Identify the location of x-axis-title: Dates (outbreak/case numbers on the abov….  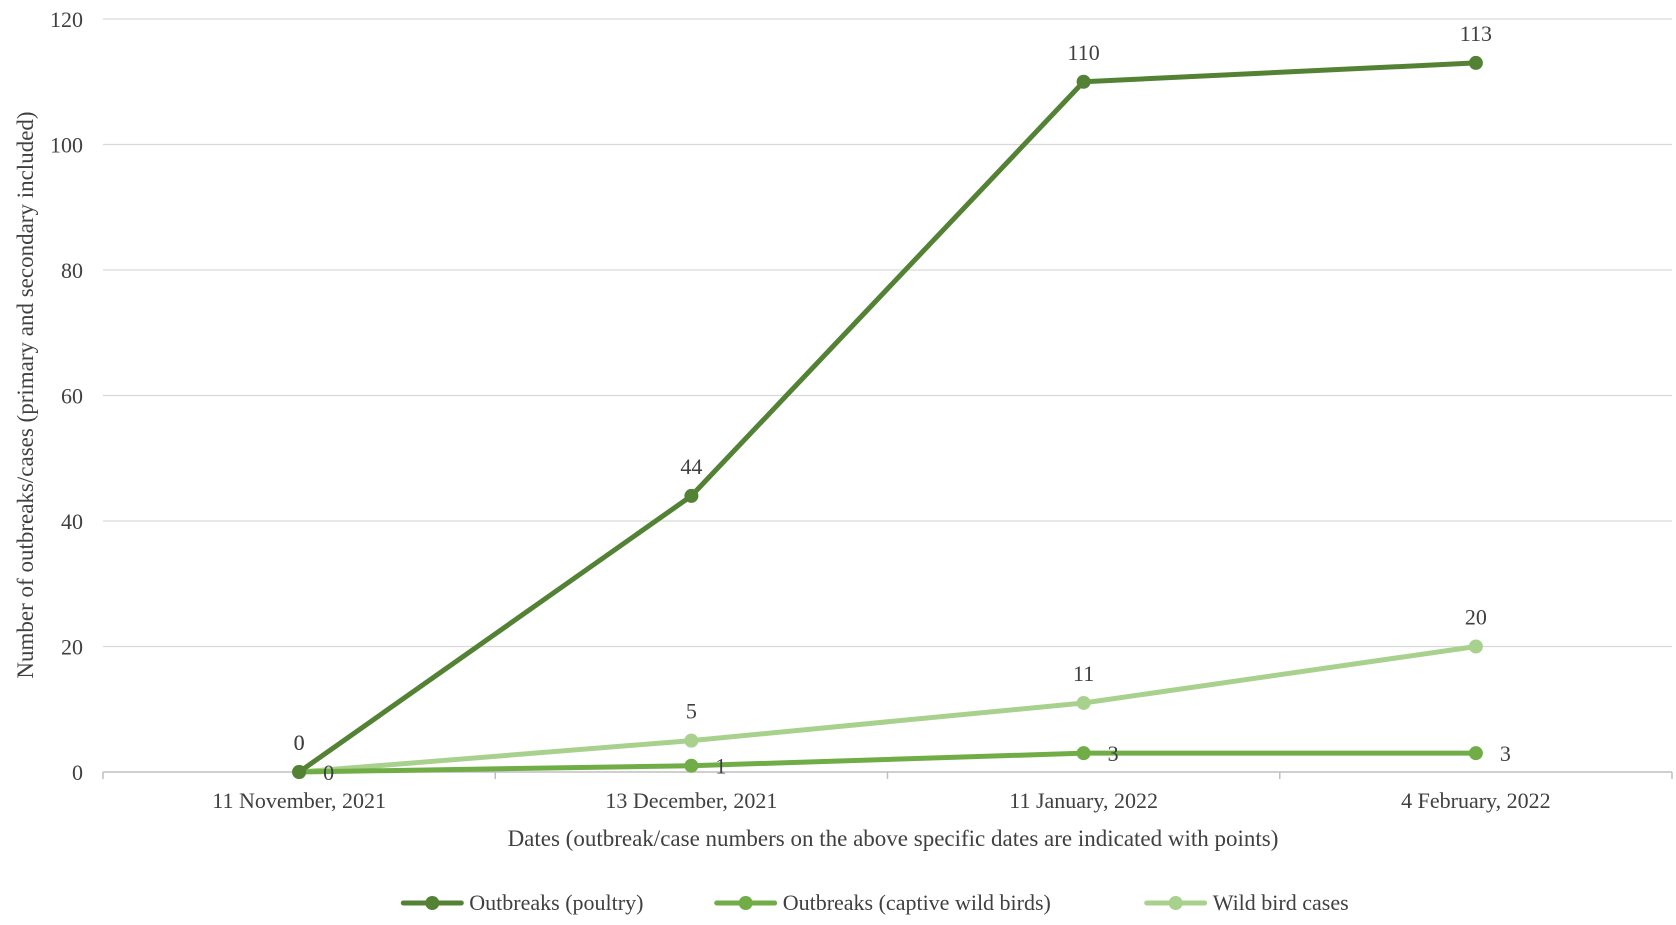
(893, 838).